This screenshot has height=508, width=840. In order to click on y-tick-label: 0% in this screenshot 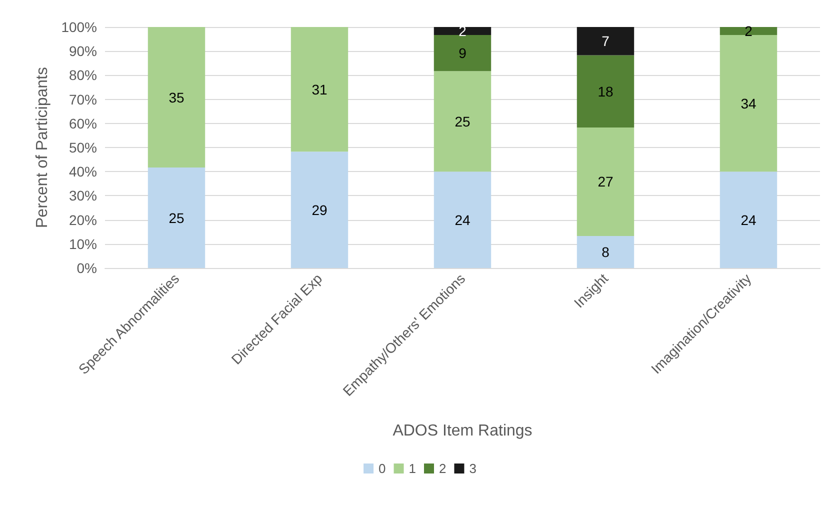, I will do `click(86, 268)`.